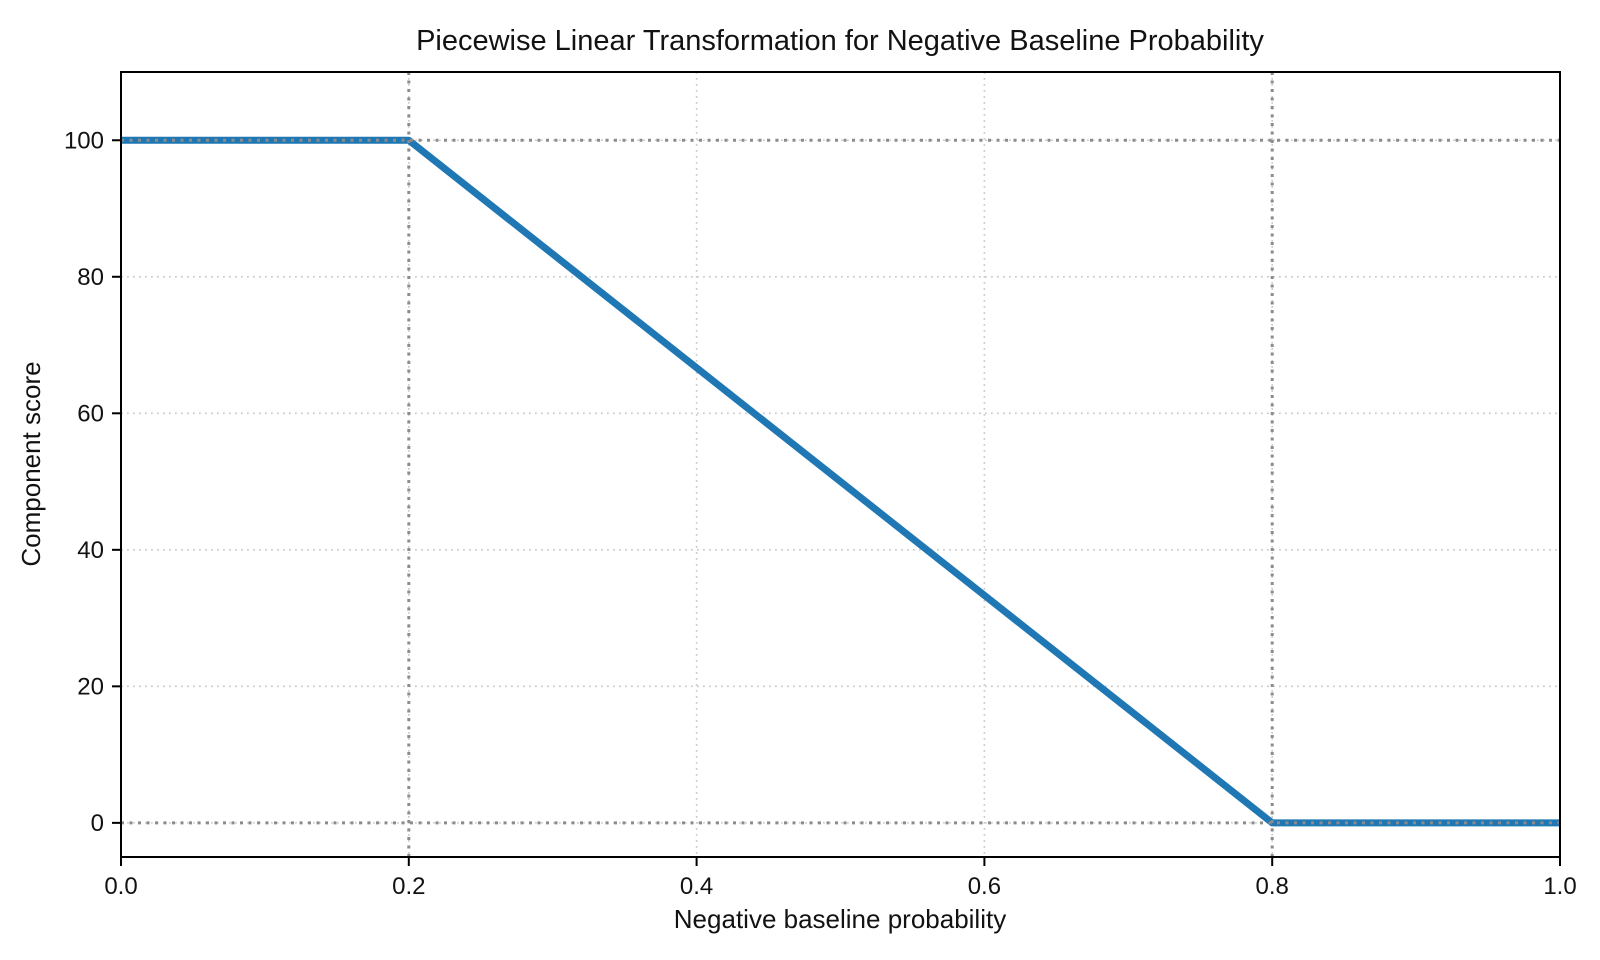  I want to click on x-tick-label: 0.0, so click(120, 886).